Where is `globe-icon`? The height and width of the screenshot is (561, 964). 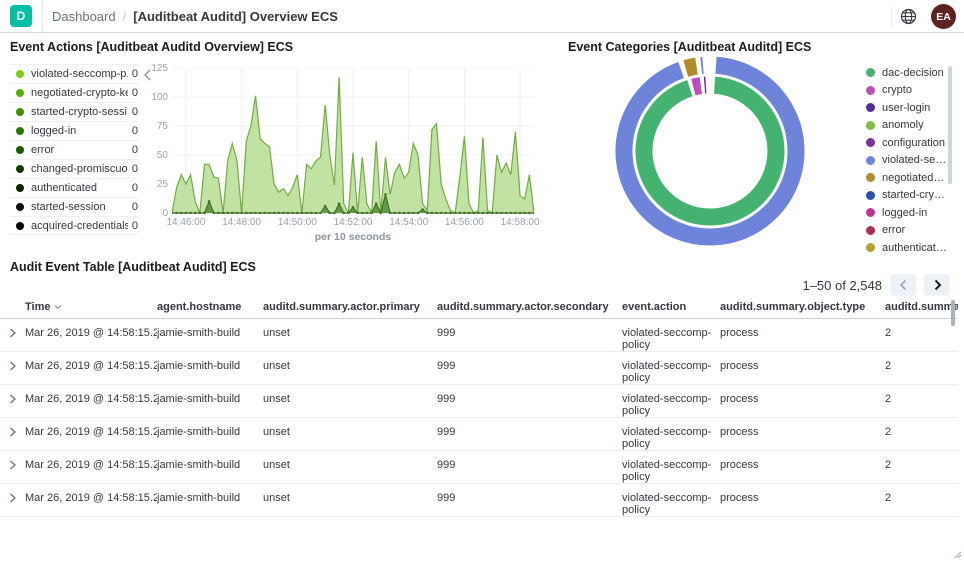 globe-icon is located at coordinates (908, 16).